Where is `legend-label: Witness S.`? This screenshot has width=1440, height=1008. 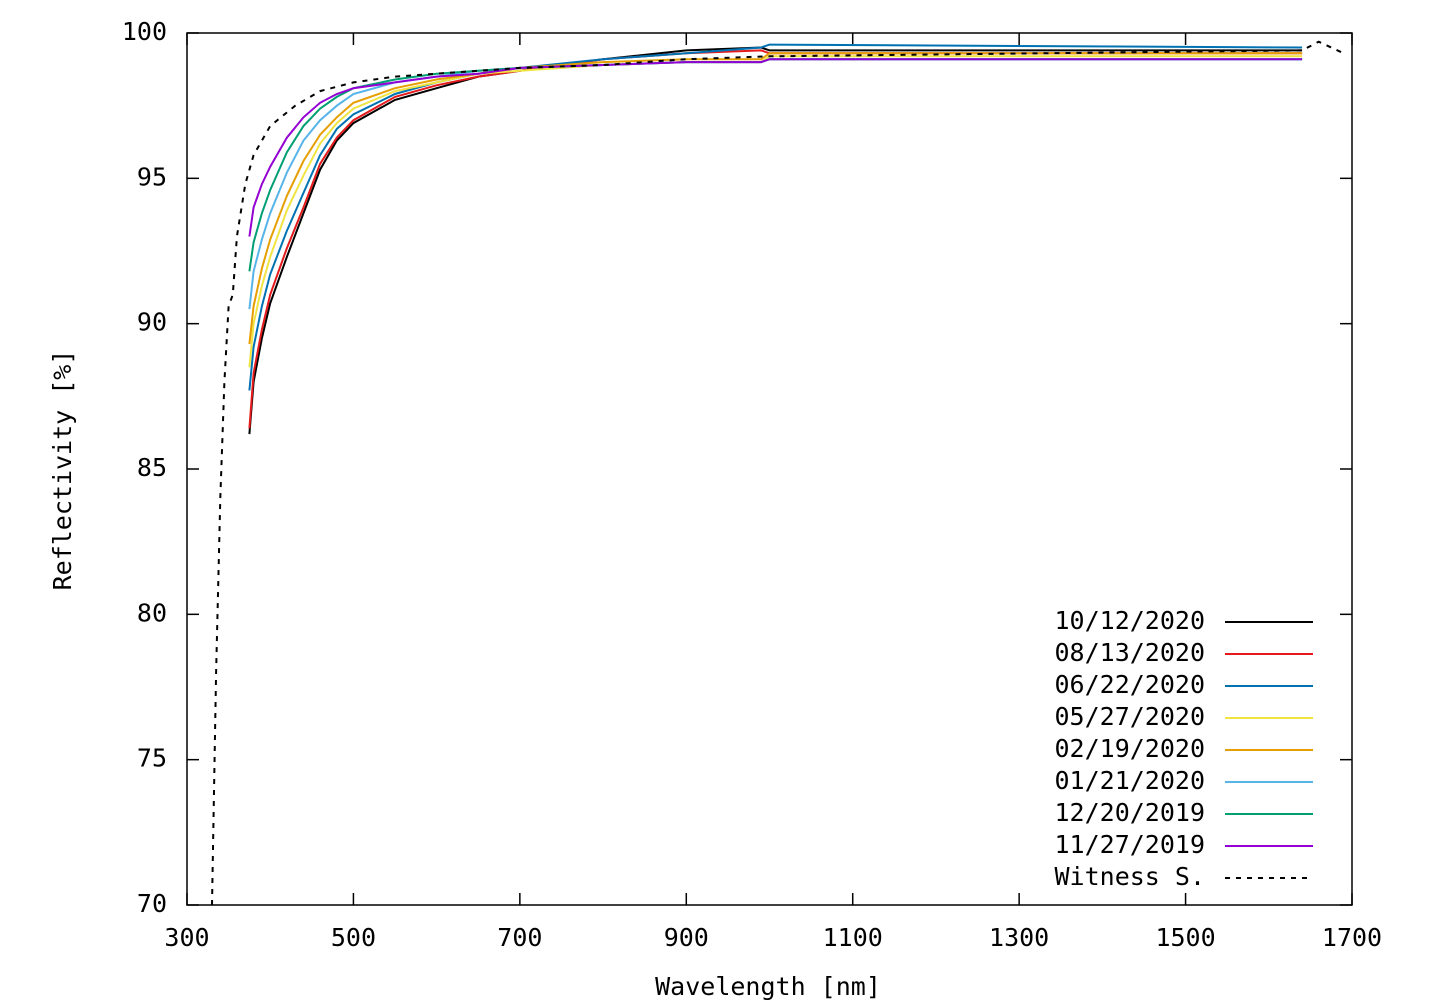 legend-label: Witness S. is located at coordinates (1129, 876).